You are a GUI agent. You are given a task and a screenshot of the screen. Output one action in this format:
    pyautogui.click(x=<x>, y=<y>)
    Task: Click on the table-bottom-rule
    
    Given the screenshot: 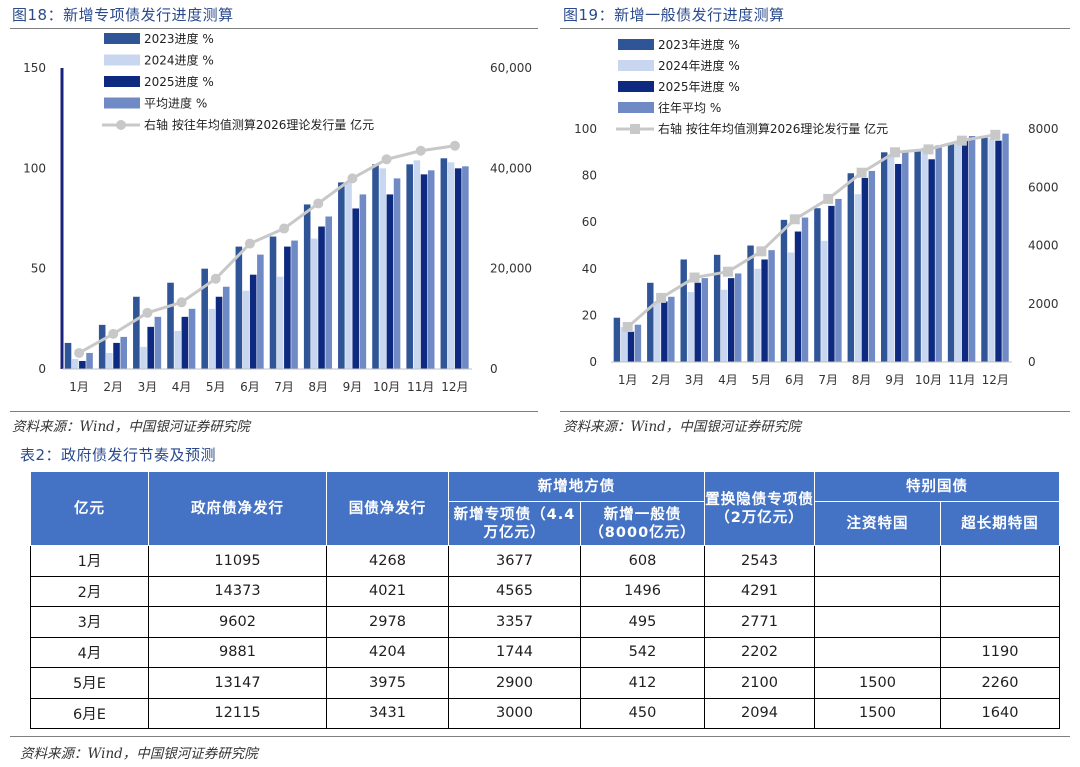 What is the action you would take?
    pyautogui.click(x=540, y=736)
    